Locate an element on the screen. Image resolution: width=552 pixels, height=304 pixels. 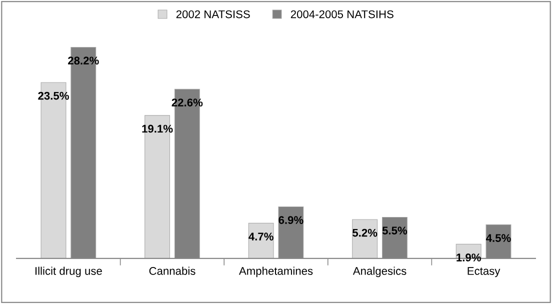
data-label: 23.5% is located at coordinates (53, 96).